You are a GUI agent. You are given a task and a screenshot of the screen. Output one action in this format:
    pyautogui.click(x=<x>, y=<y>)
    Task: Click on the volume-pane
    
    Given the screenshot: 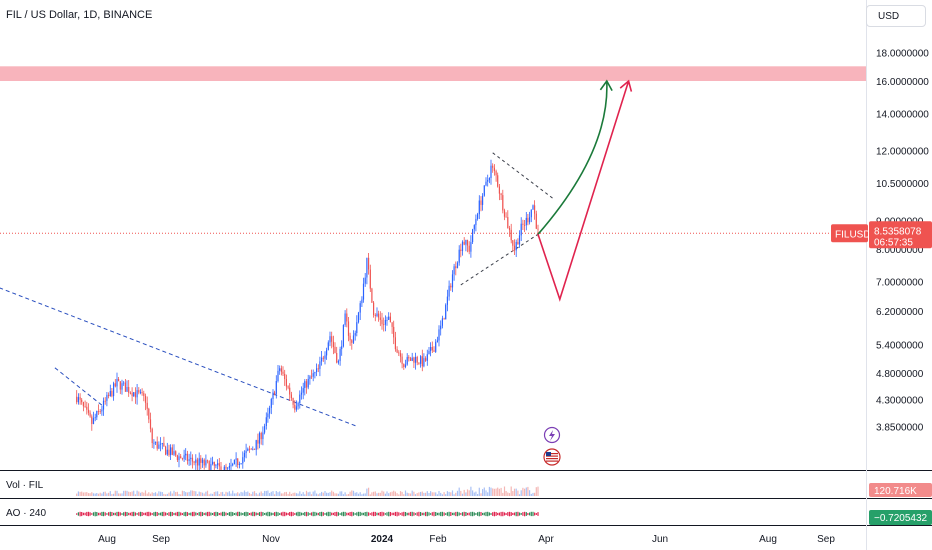 What is the action you would take?
    pyautogui.click(x=307, y=491)
    